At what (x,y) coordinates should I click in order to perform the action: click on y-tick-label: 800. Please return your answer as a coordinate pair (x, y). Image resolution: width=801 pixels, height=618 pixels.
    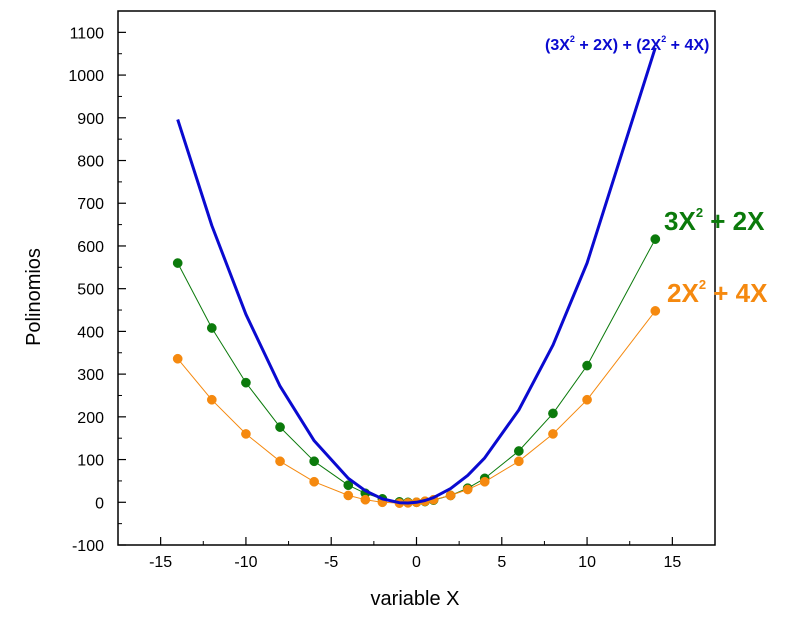
    Looking at the image, I should click on (90, 162).